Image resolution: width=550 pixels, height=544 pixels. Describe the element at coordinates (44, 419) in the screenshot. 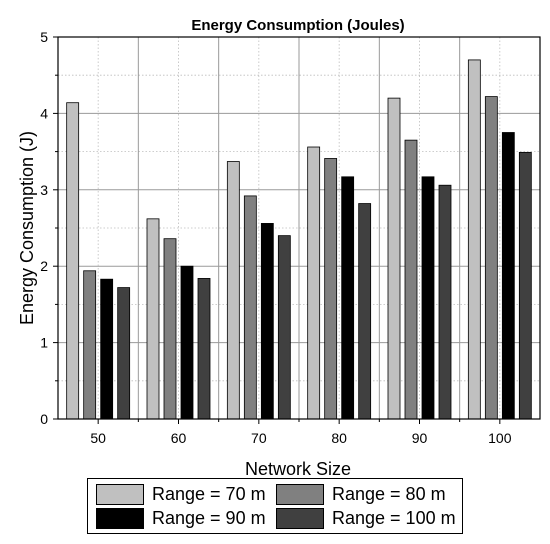

I see `y-tick-label: 0` at that location.